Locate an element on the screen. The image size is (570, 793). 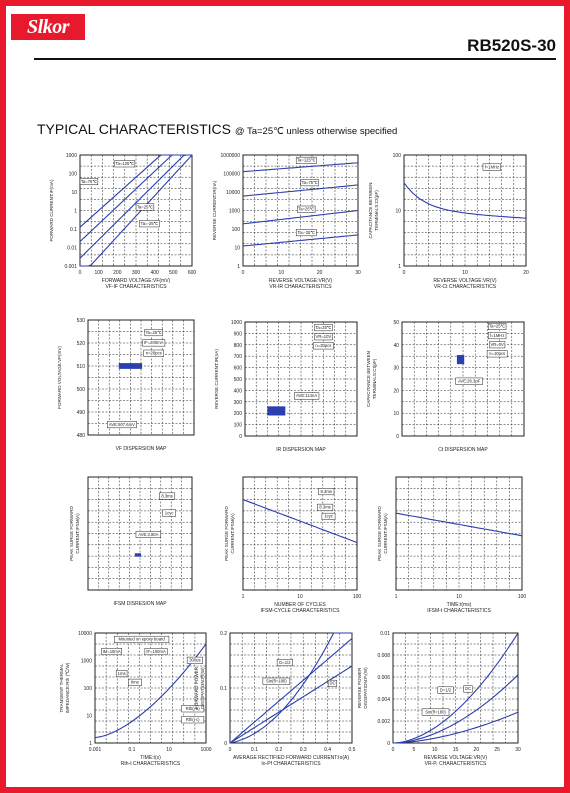
annotation-label: Ta=-25℃ is located at coordinates (150, 223).